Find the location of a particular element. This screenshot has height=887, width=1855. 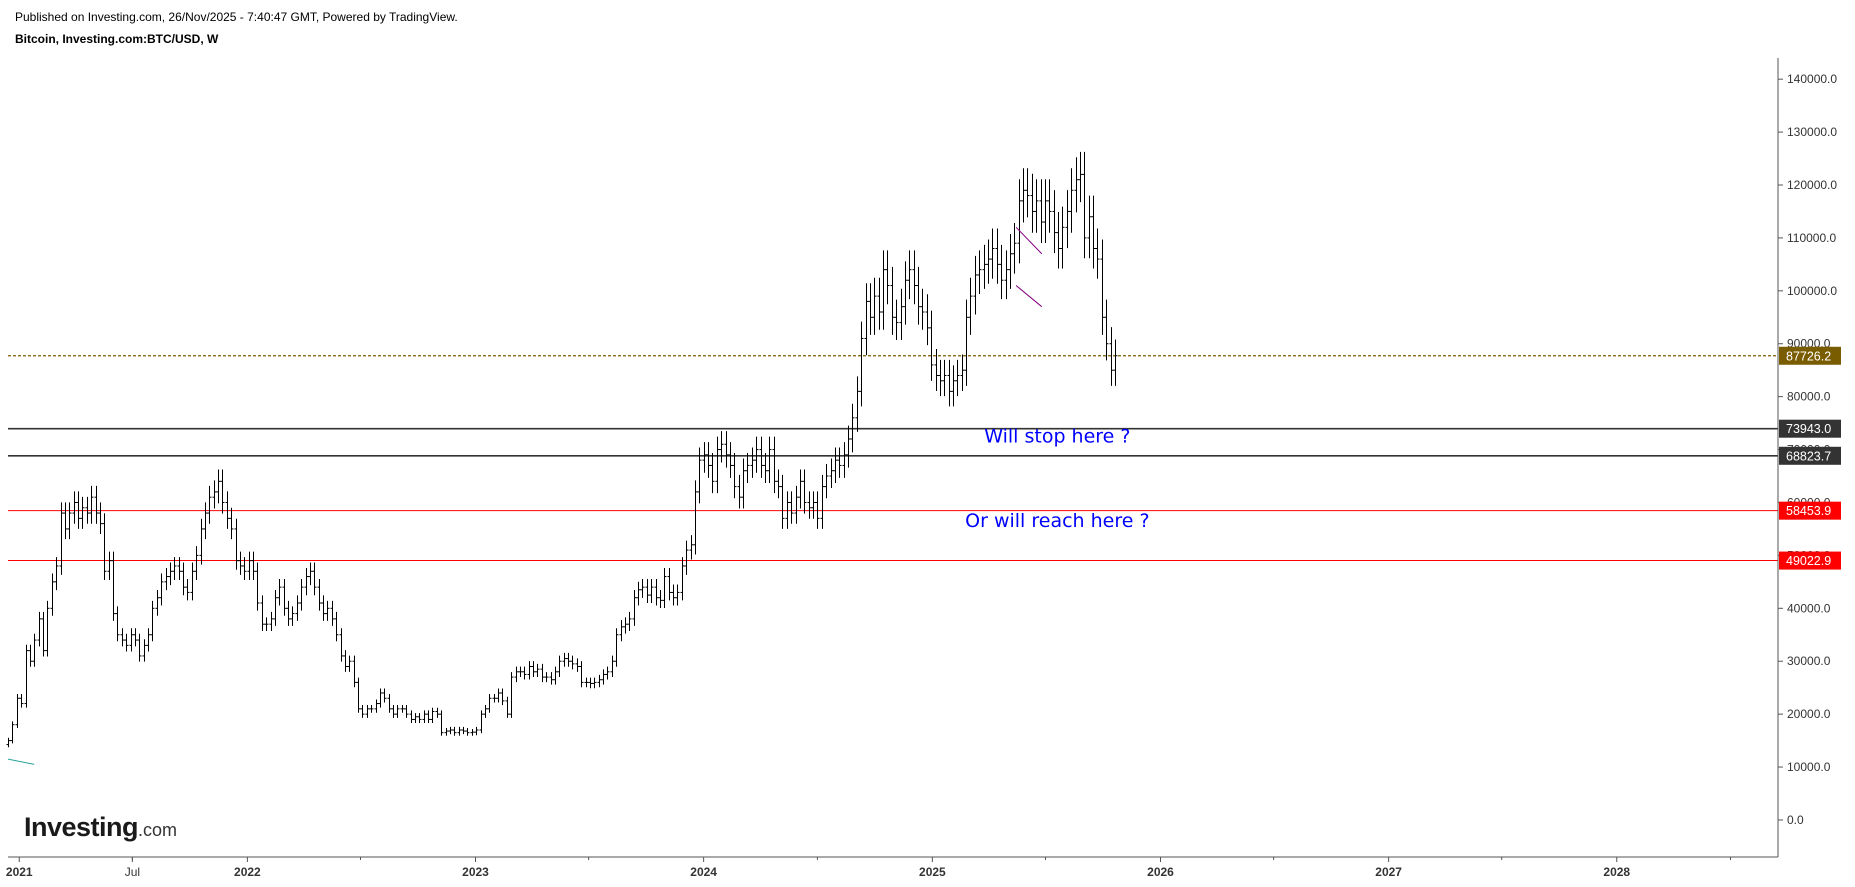

level-tag-0-label: 73943.0 is located at coordinates (1808, 429).